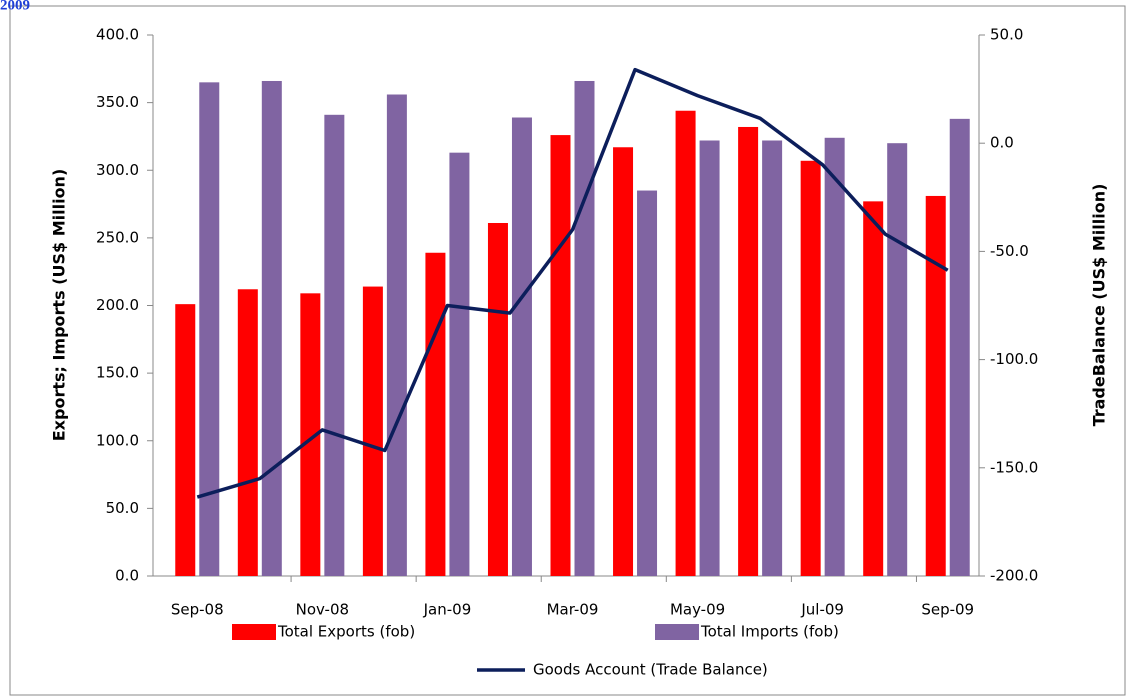 The height and width of the screenshot is (696, 1126). Describe the element at coordinates (122, 508) in the screenshot. I see `y-tick-label: 50.0` at that location.